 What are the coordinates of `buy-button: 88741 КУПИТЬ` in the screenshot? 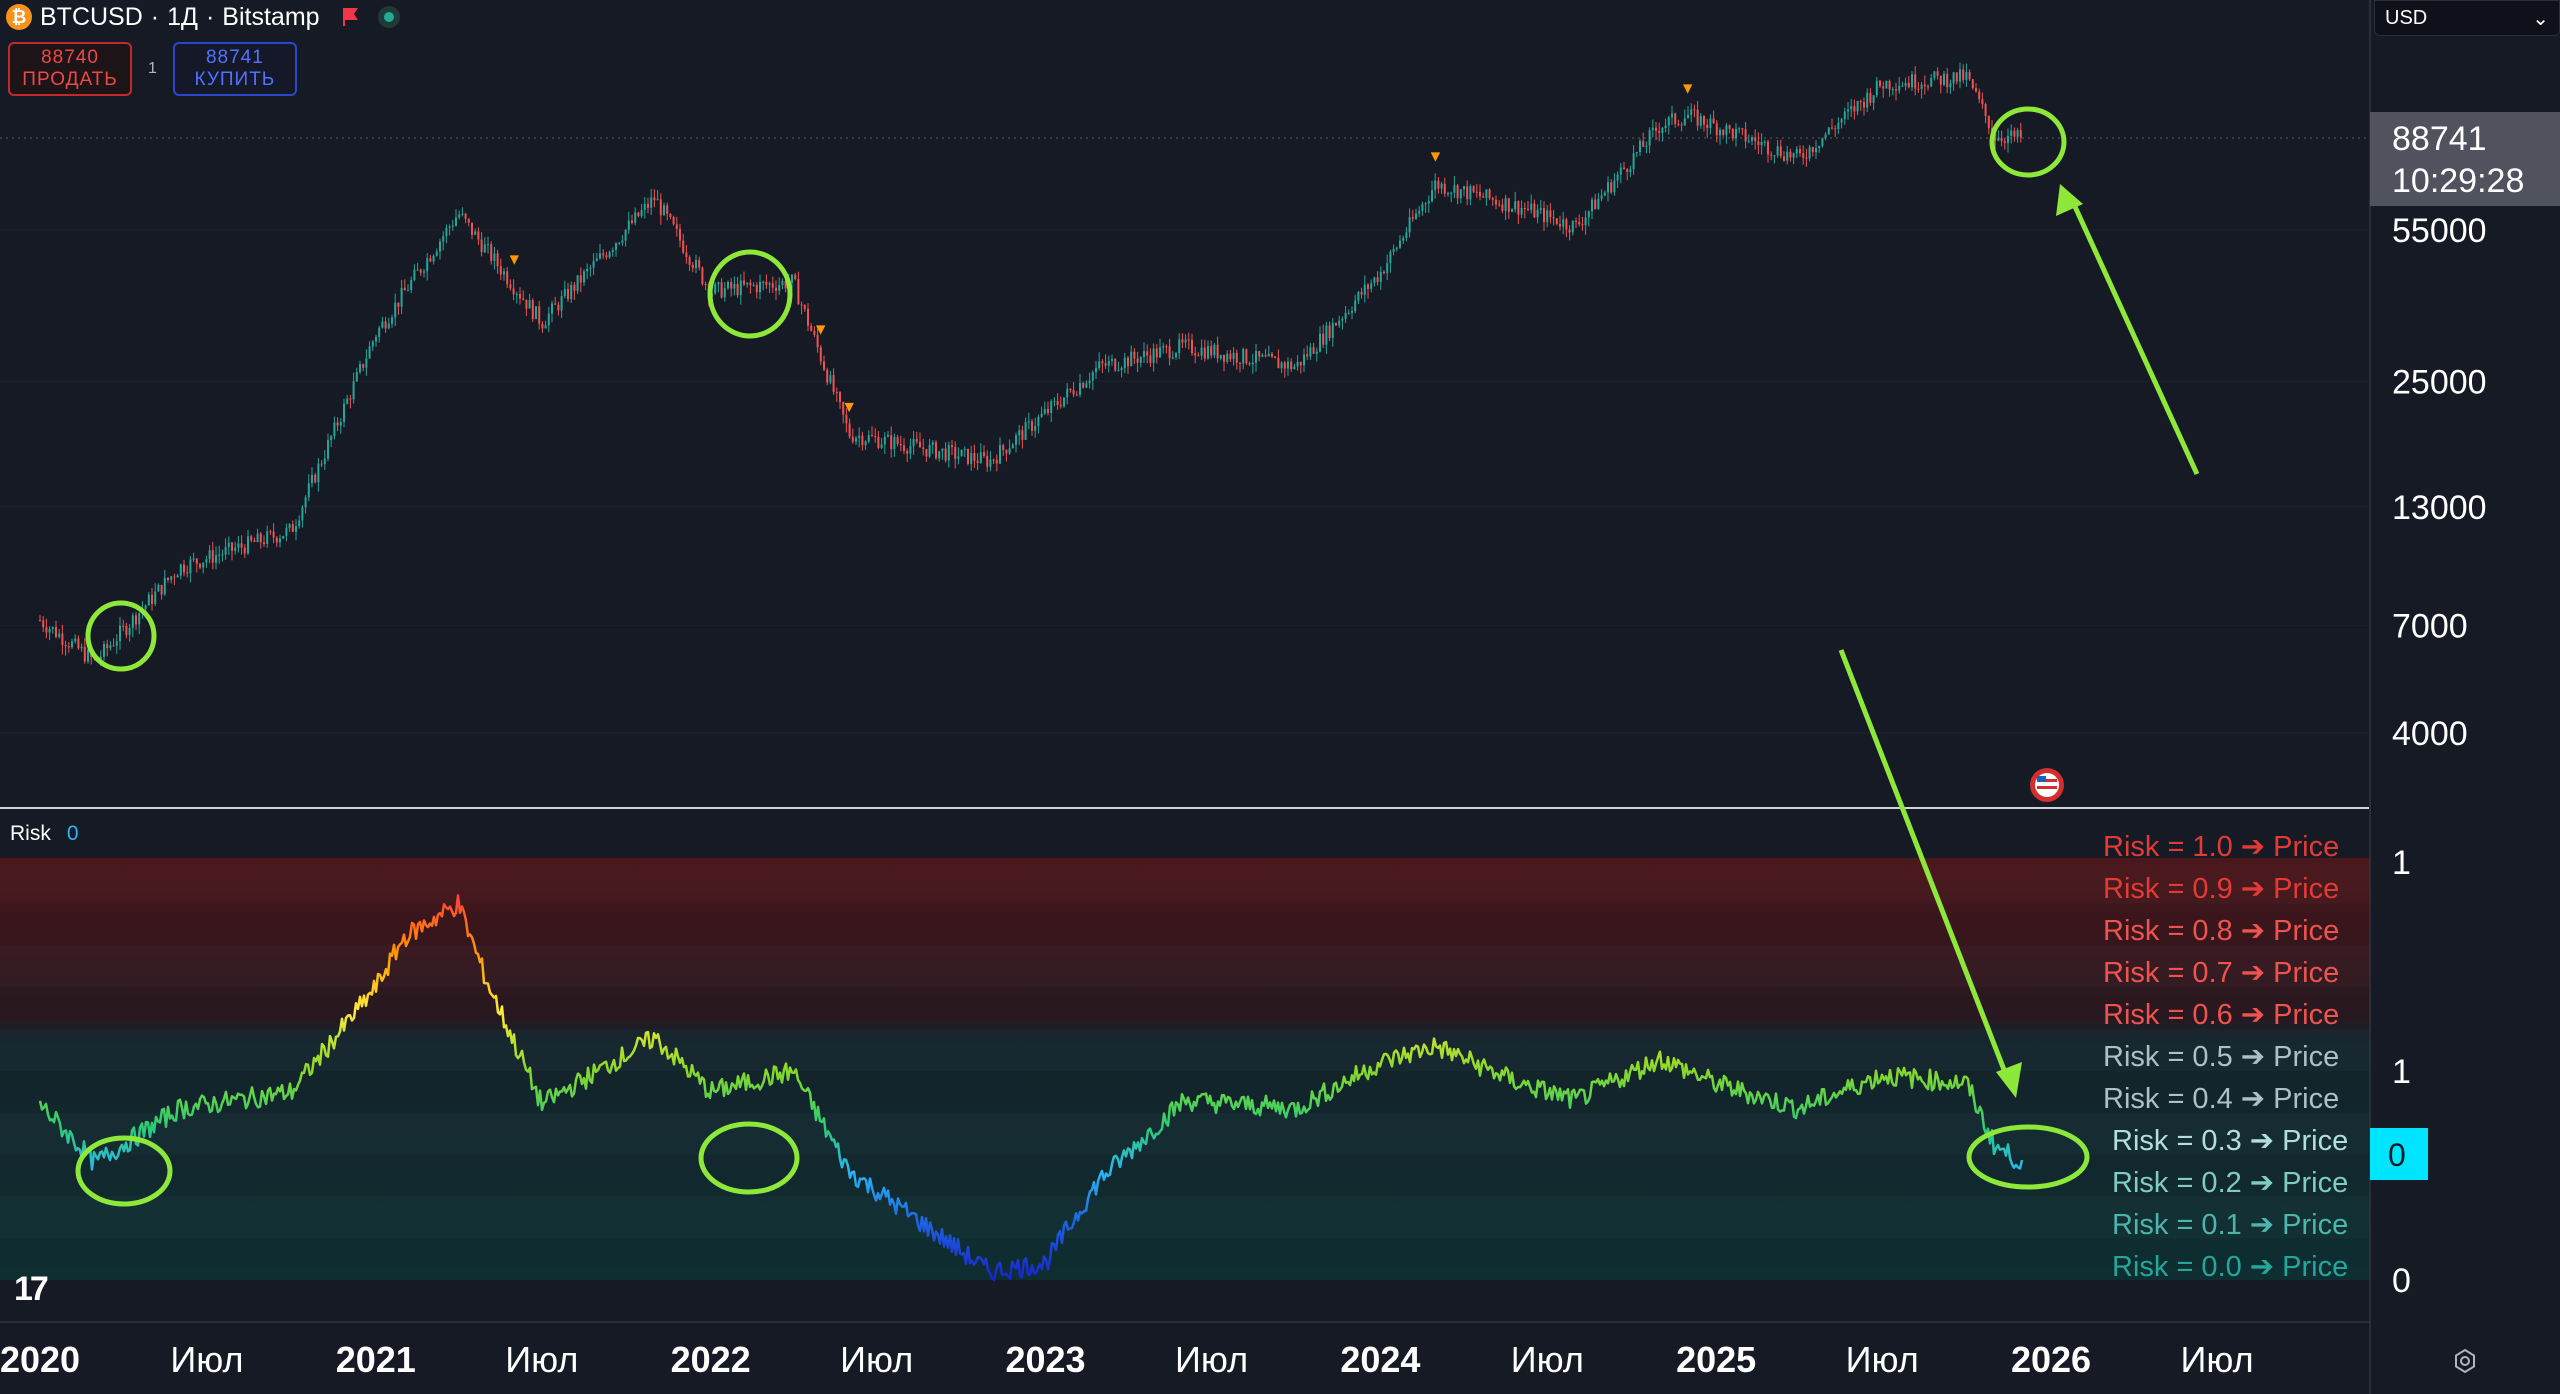 It's located at (234, 69).